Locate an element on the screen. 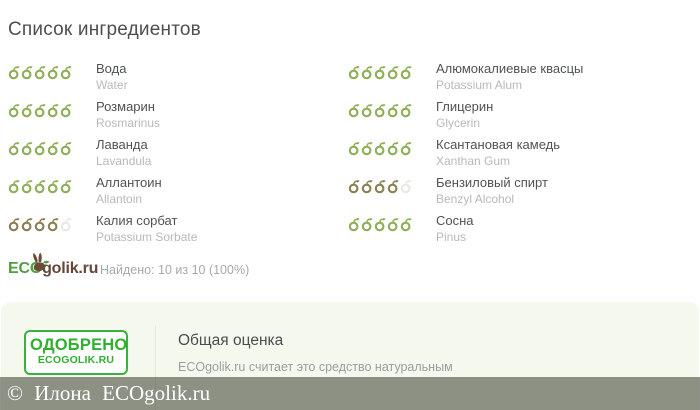 The height and width of the screenshot is (410, 700). ingredient-latin-name: Lavandula is located at coordinates (124, 160).